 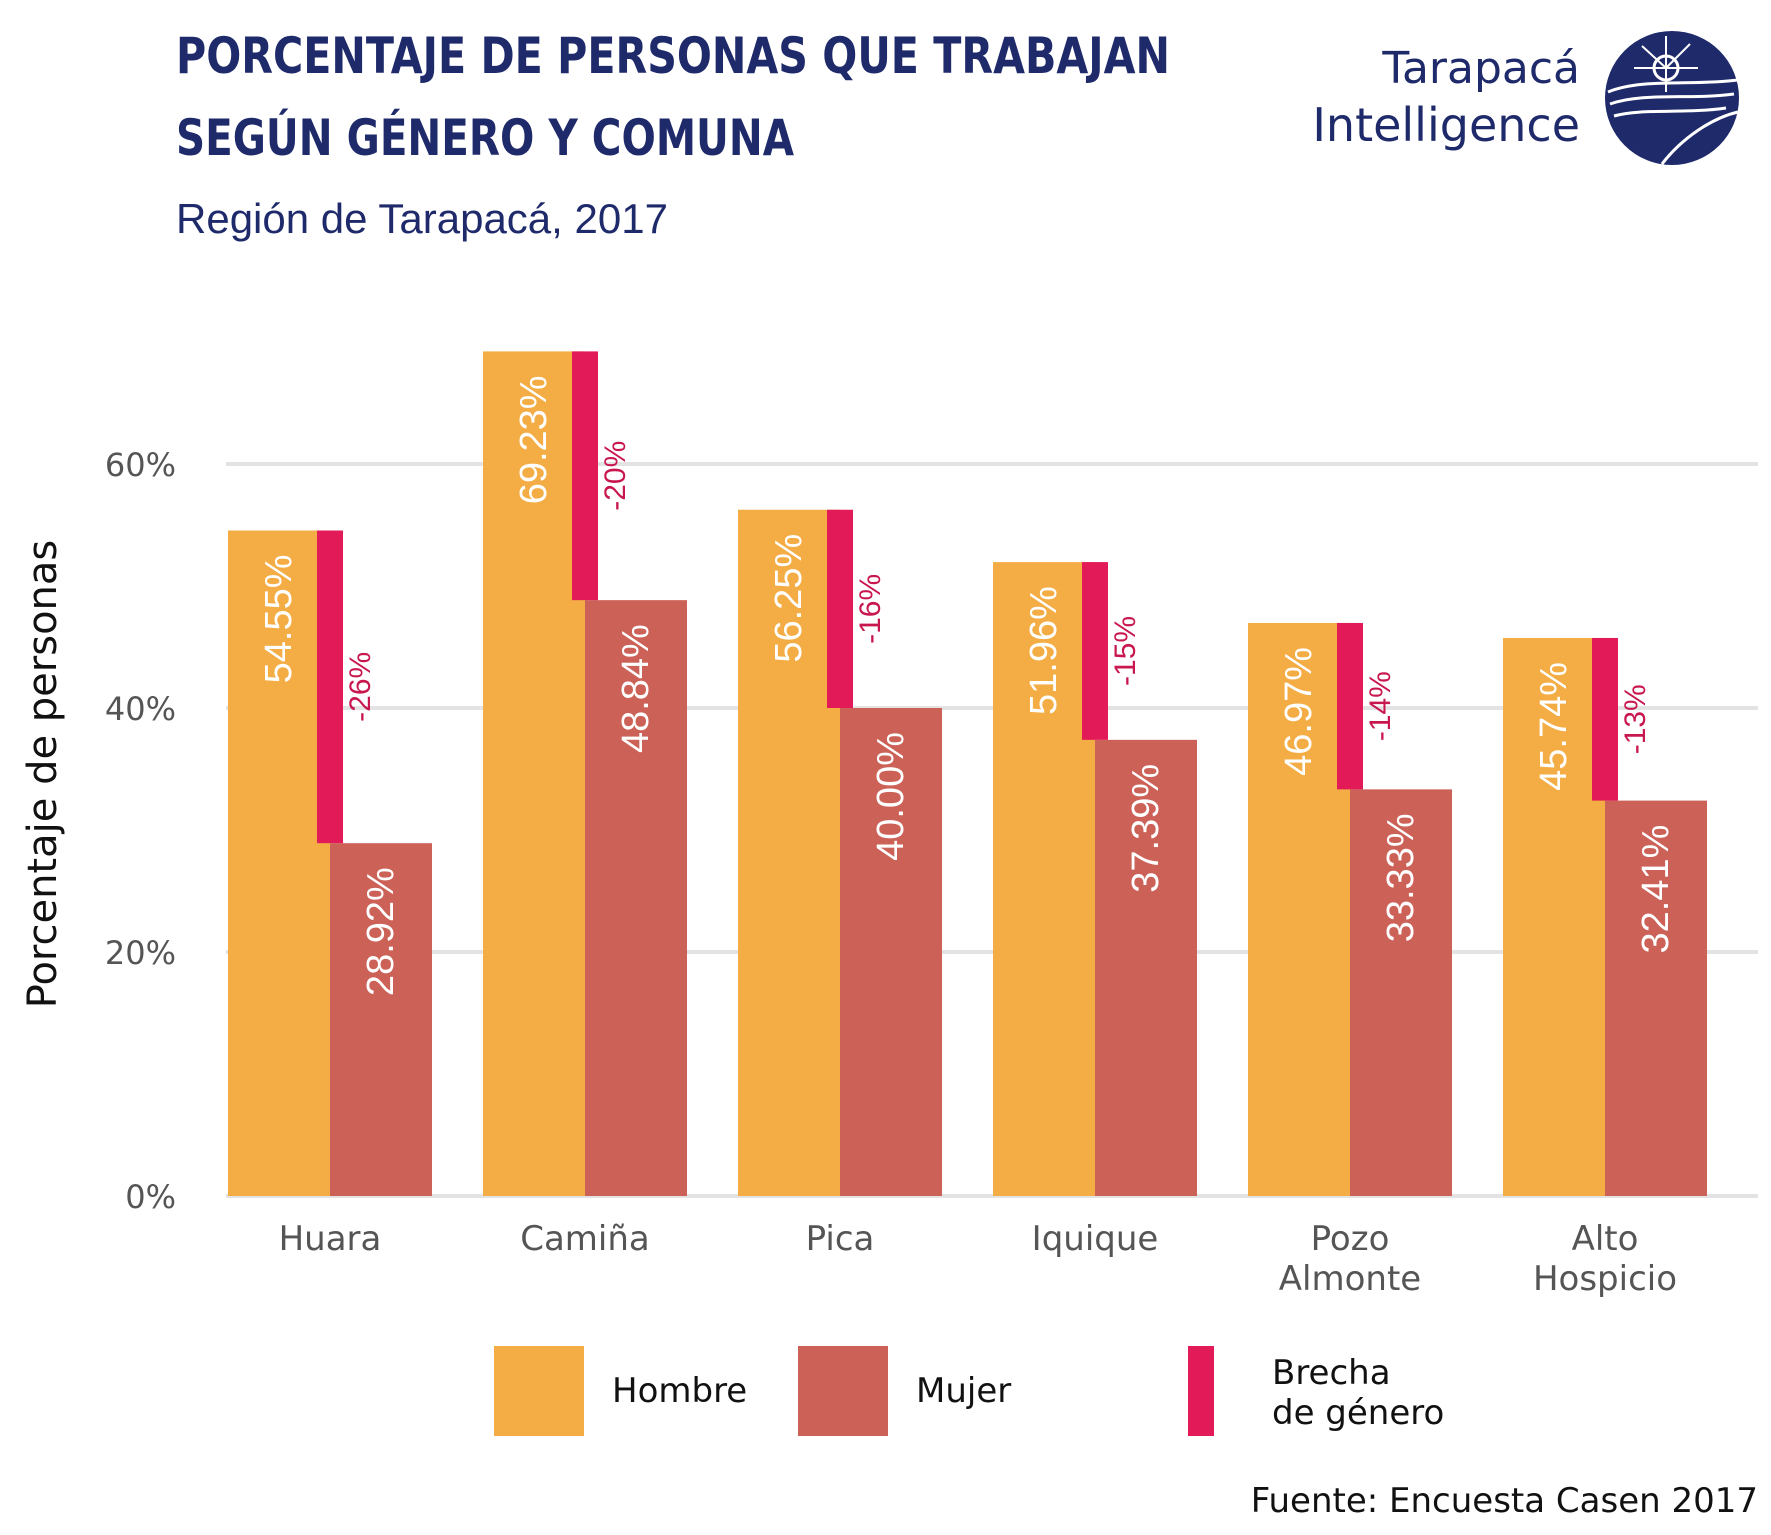 What do you see at coordinates (140, 709) in the screenshot?
I see `y-tick-label: 40%` at bounding box center [140, 709].